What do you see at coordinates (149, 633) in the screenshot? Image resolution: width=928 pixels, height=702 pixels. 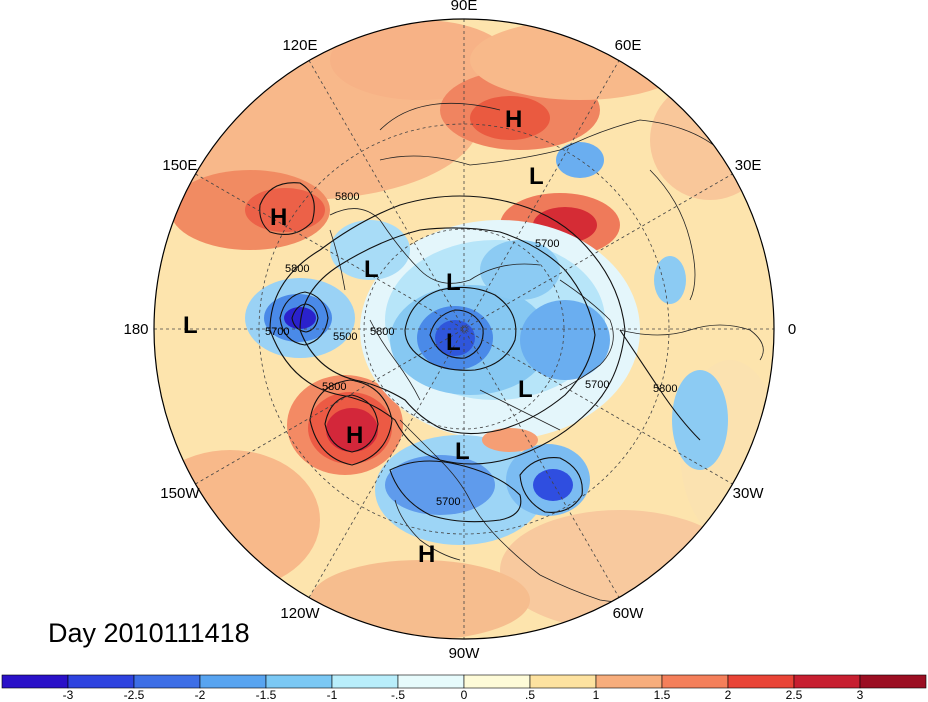 I see `map-title: Day 2010111418` at bounding box center [149, 633].